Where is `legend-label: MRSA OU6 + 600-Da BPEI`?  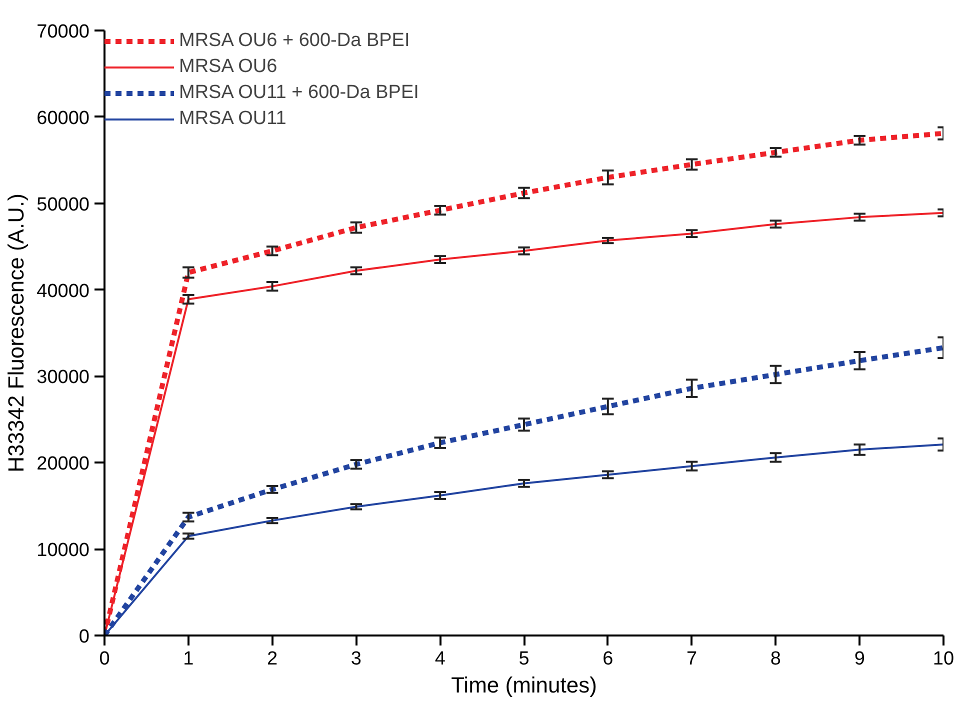 legend-label: MRSA OU6 + 600-Da BPEI is located at coordinates (294, 41).